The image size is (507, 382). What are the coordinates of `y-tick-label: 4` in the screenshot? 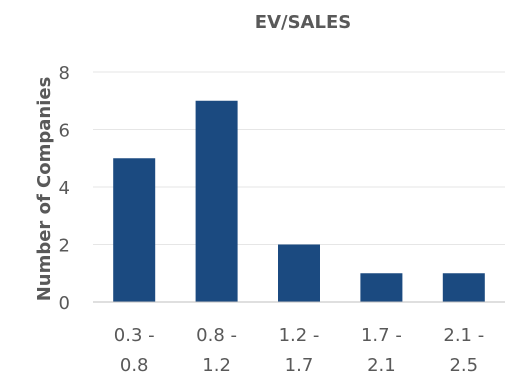 It's located at (64, 188).